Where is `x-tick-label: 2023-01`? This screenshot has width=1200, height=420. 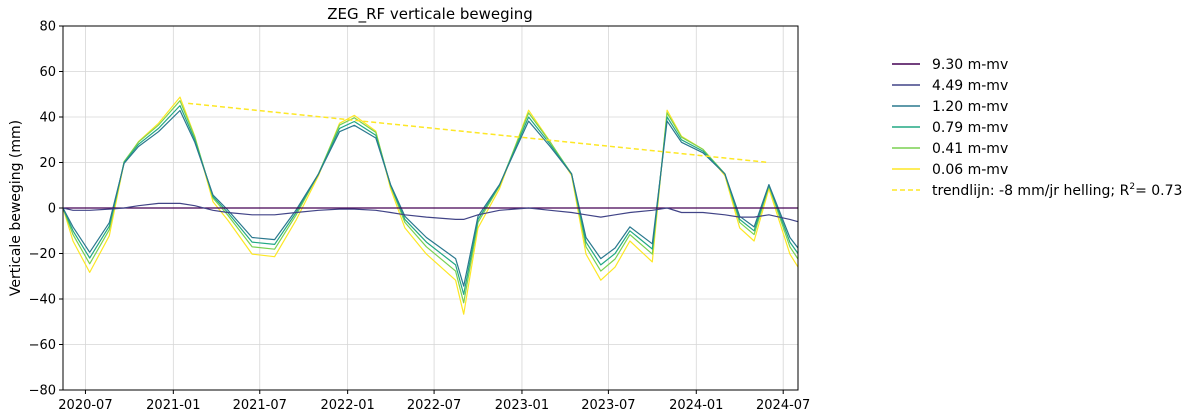 x-tick-label: 2023-01 is located at coordinates (522, 405).